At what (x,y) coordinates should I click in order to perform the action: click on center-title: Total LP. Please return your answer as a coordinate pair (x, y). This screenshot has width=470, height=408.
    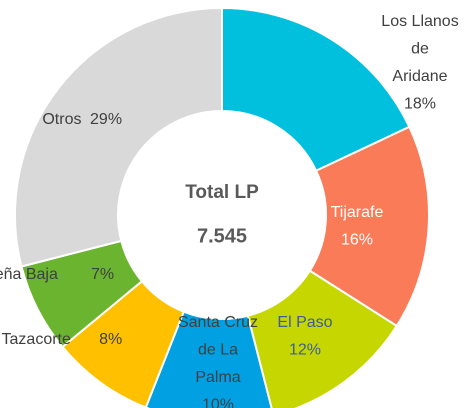
    Looking at the image, I should click on (222, 192).